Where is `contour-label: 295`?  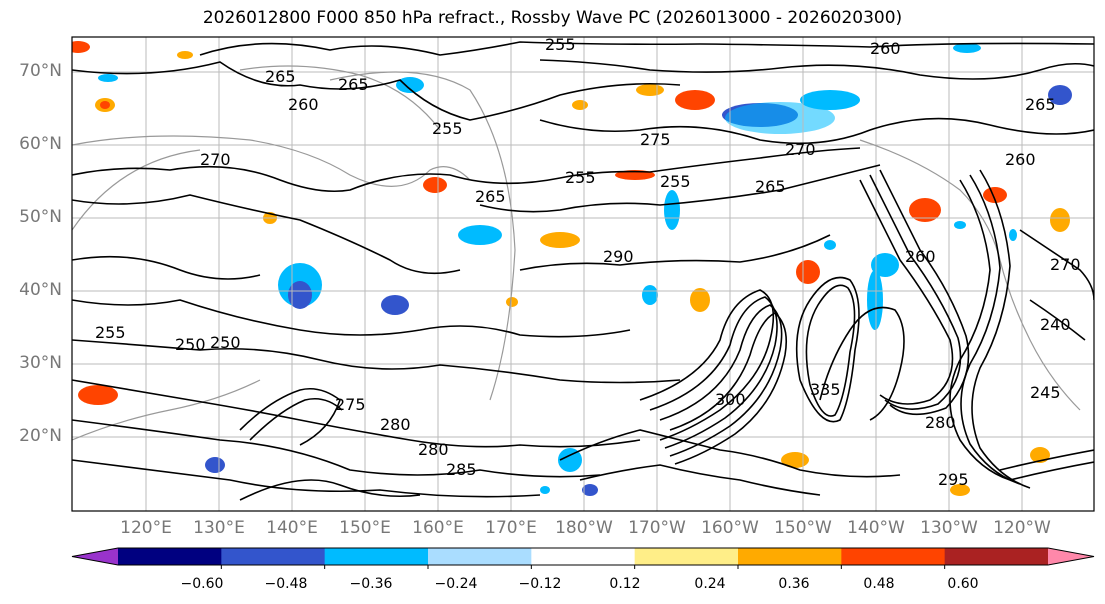 contour-label: 295 is located at coordinates (953, 479).